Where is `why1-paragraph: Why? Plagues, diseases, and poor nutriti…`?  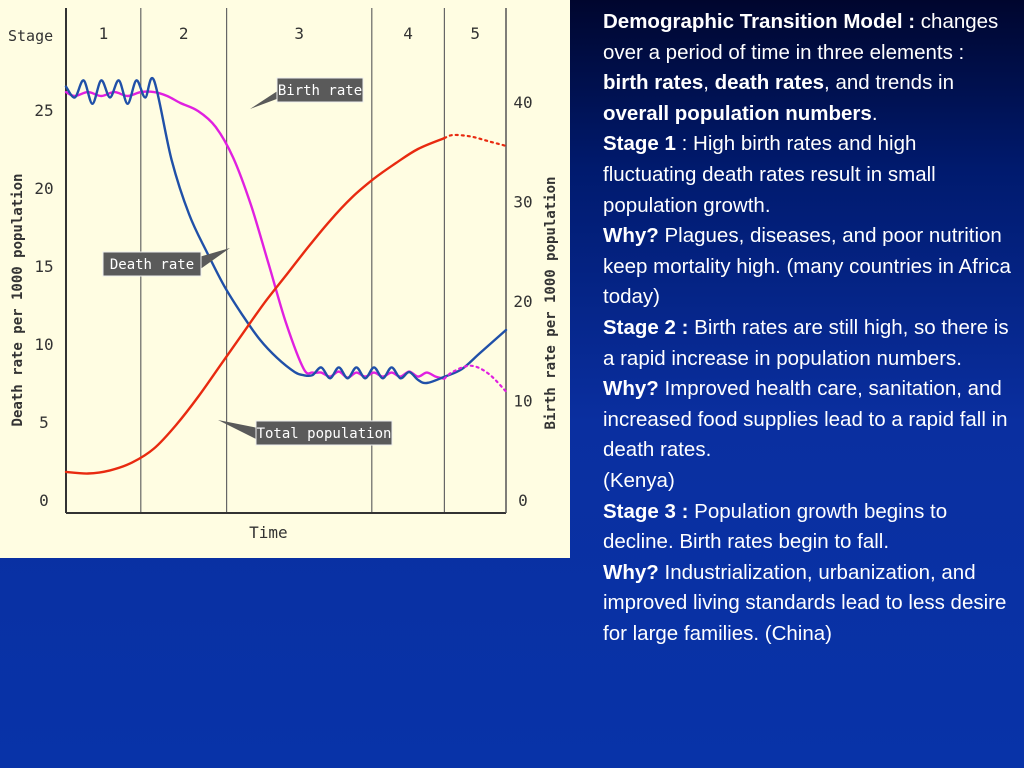 why1-paragraph: Why? Plagues, diseases, and poor nutriti… is located at coordinates (809, 267).